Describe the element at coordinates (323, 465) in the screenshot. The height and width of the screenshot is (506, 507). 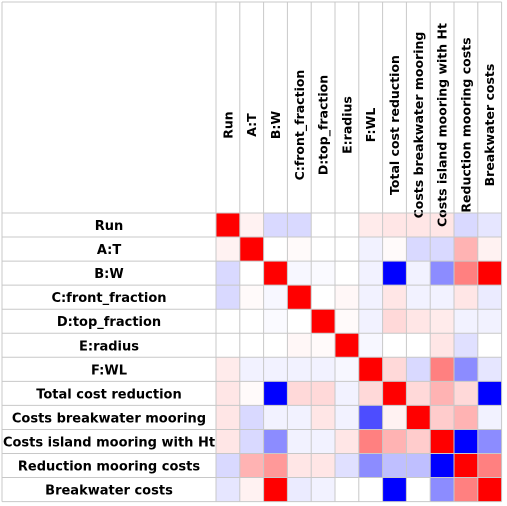
I see `heatmap-cell-reduction-mooring-costs-d-top-fraction` at that location.